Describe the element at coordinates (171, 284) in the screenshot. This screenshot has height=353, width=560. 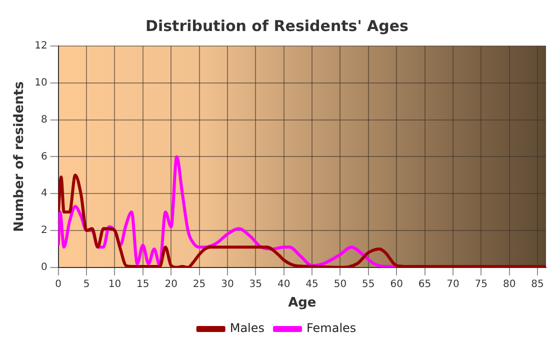
I see `x-tick-label: 20` at that location.